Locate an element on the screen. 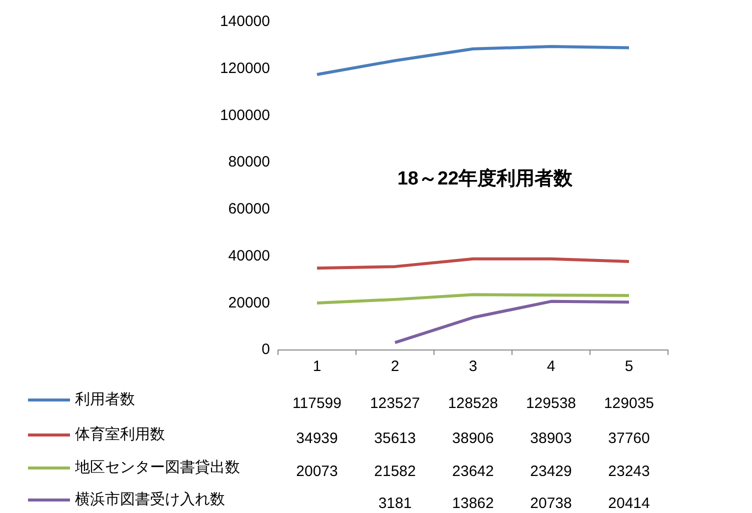  data-label: 35613 is located at coordinates (395, 439).